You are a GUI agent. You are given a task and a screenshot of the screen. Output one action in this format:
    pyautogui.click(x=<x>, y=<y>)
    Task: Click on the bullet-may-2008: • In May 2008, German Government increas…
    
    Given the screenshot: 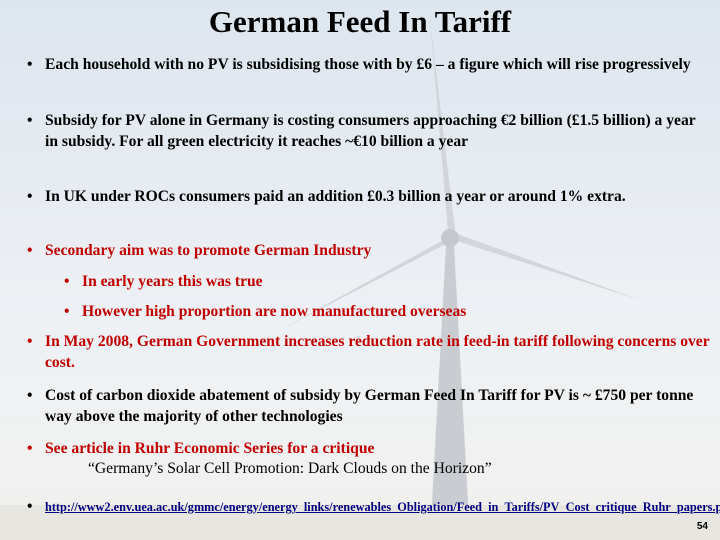 What is the action you would take?
    pyautogui.click(x=368, y=352)
    